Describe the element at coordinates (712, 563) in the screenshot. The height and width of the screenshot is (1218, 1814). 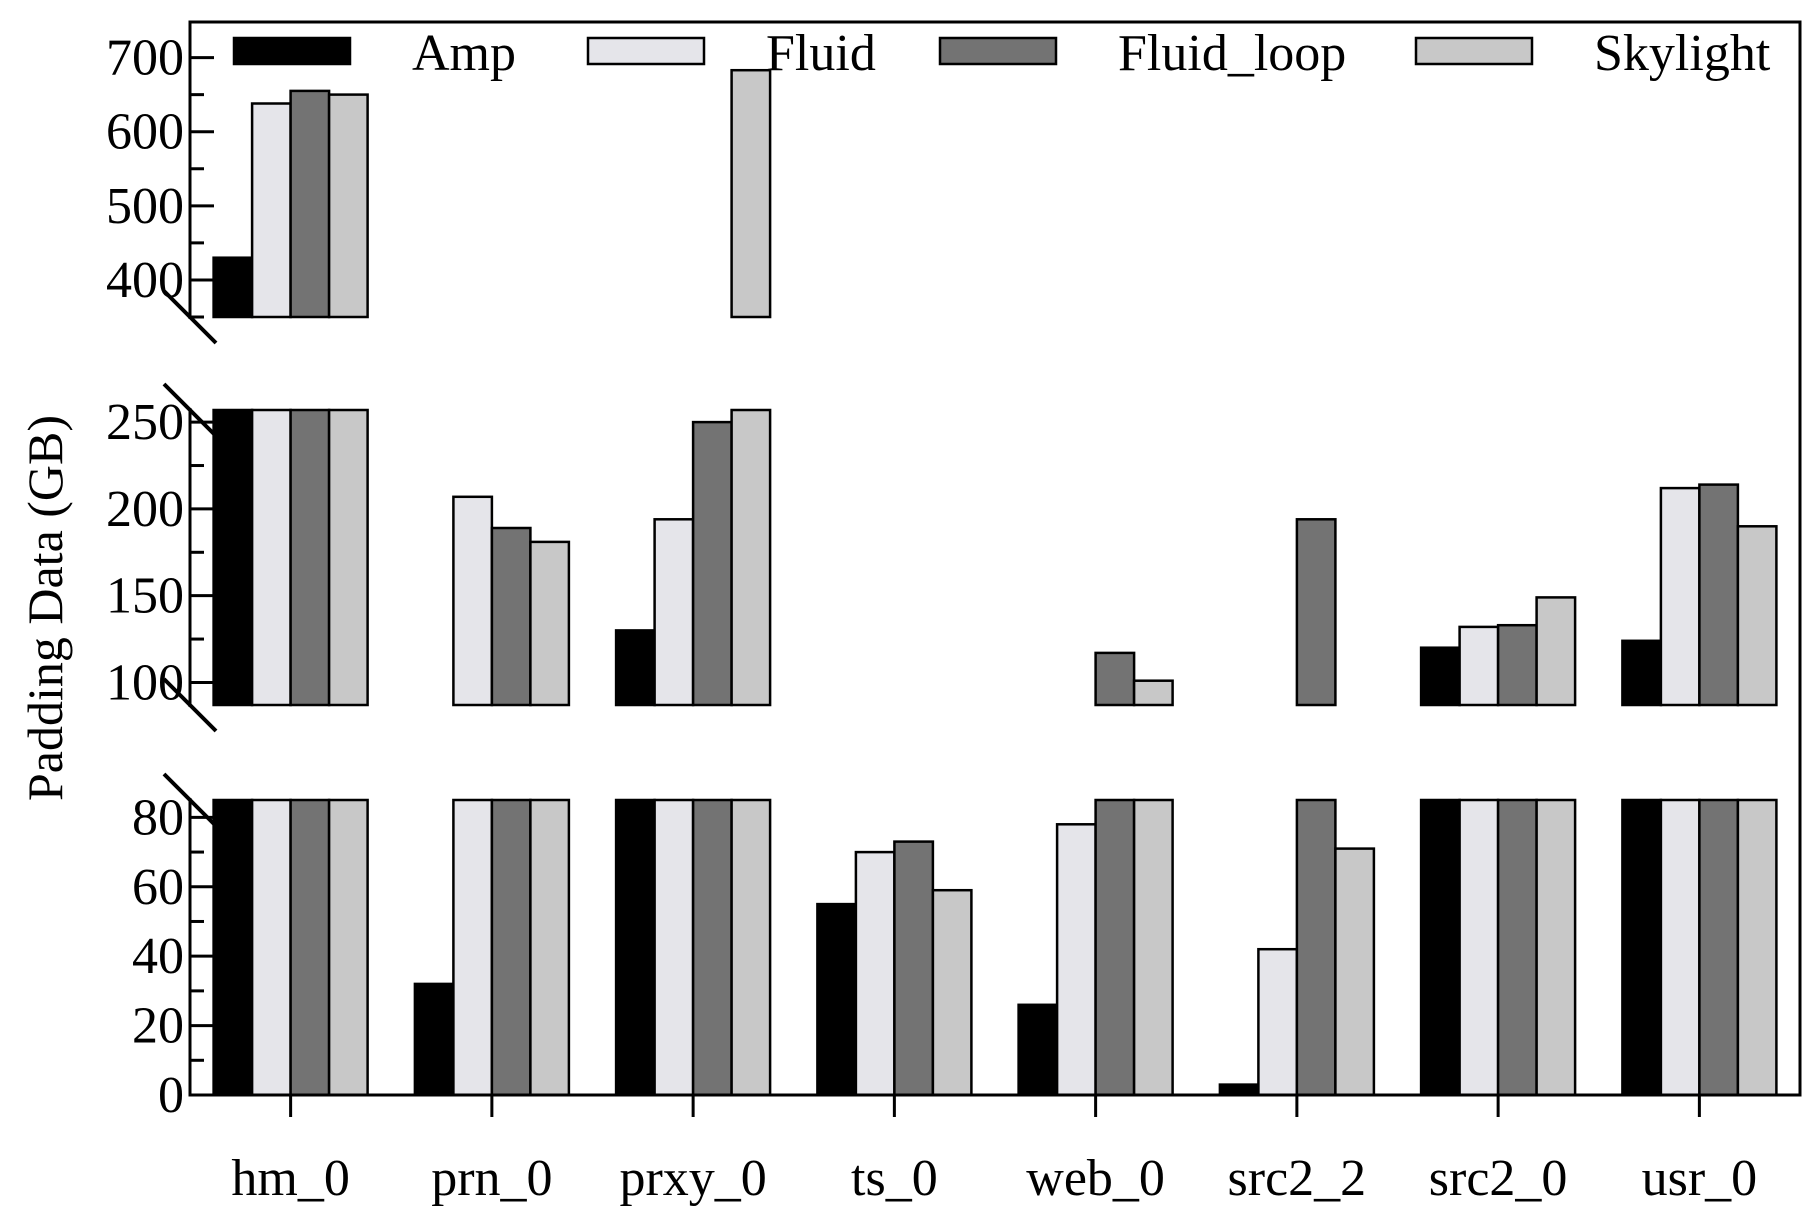
I see `bar-fluid-loop-prxy-0-seg1` at that location.